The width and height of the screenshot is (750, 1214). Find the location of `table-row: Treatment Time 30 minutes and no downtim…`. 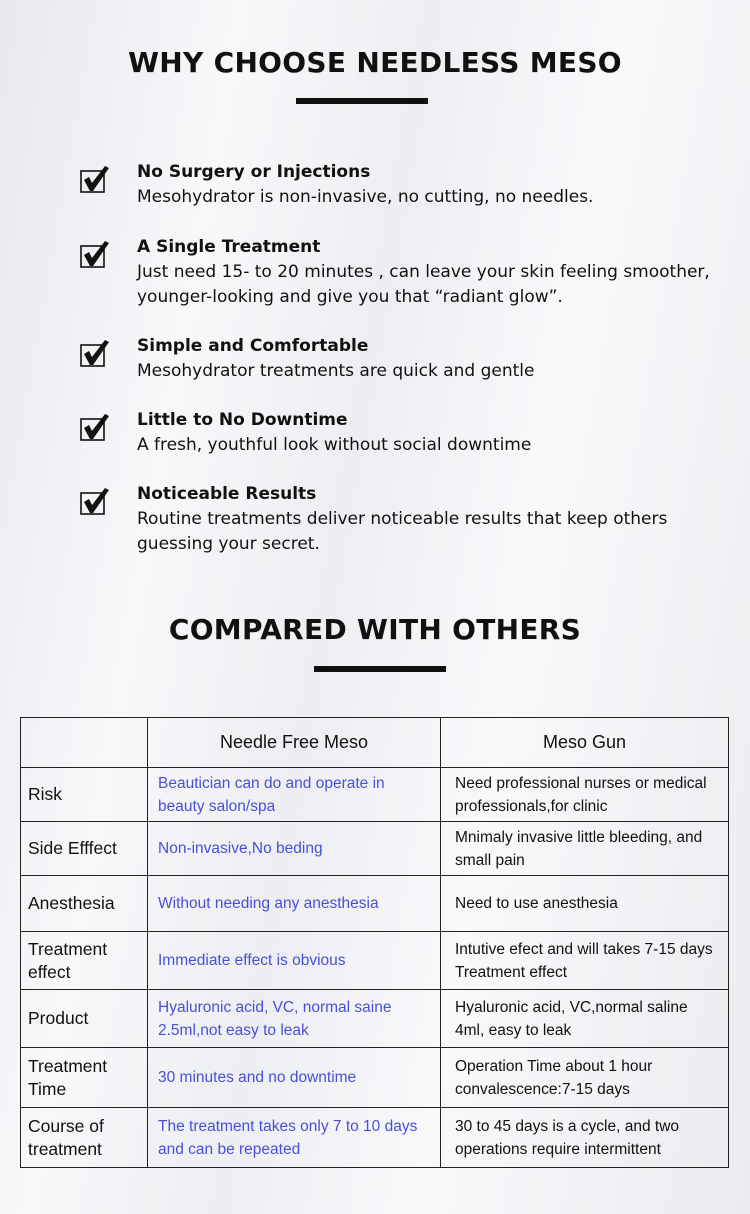

table-row: Treatment Time 30 minutes and no downtim… is located at coordinates (374, 1077).